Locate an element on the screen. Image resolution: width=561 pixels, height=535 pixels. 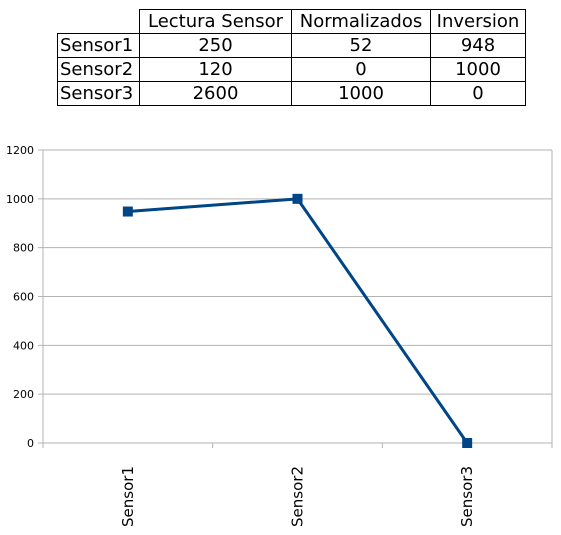
y-tick-label: 800 is located at coordinates (23, 248).